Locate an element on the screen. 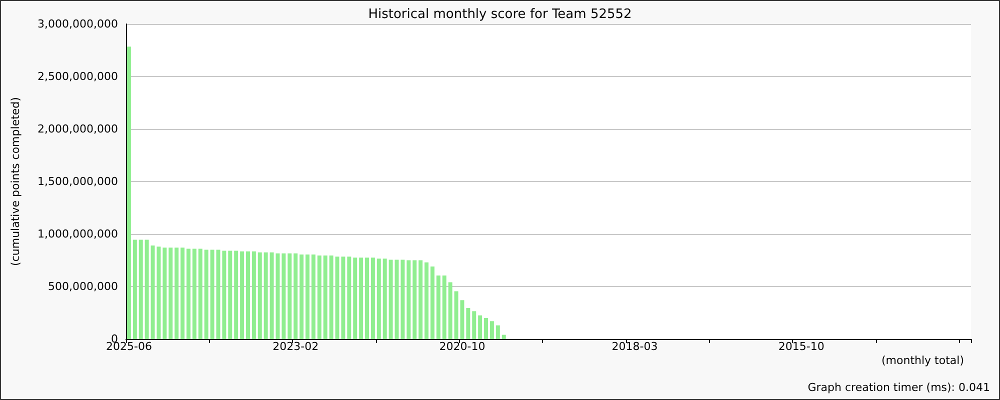 This screenshot has height=400, width=1000. x-tick-label: 2020-10 is located at coordinates (462, 346).